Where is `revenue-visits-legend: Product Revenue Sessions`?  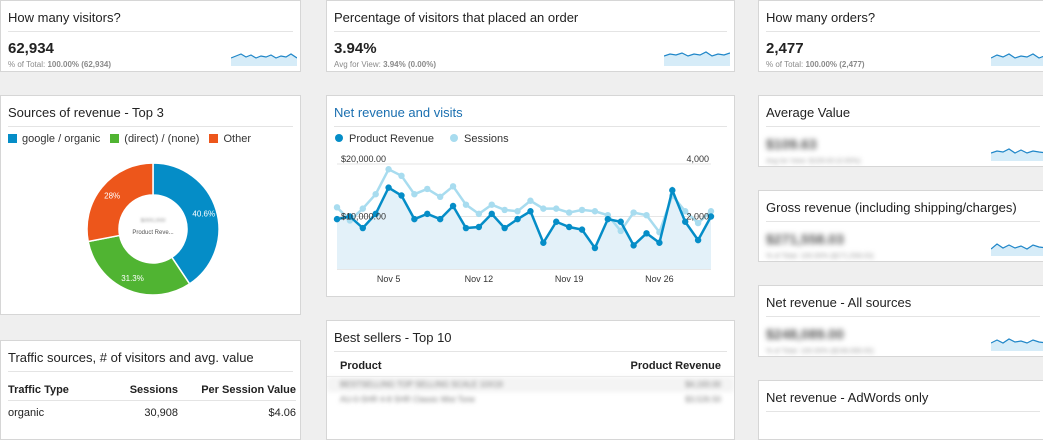 revenue-visits-legend: Product Revenue Sessions is located at coordinates (530, 136).